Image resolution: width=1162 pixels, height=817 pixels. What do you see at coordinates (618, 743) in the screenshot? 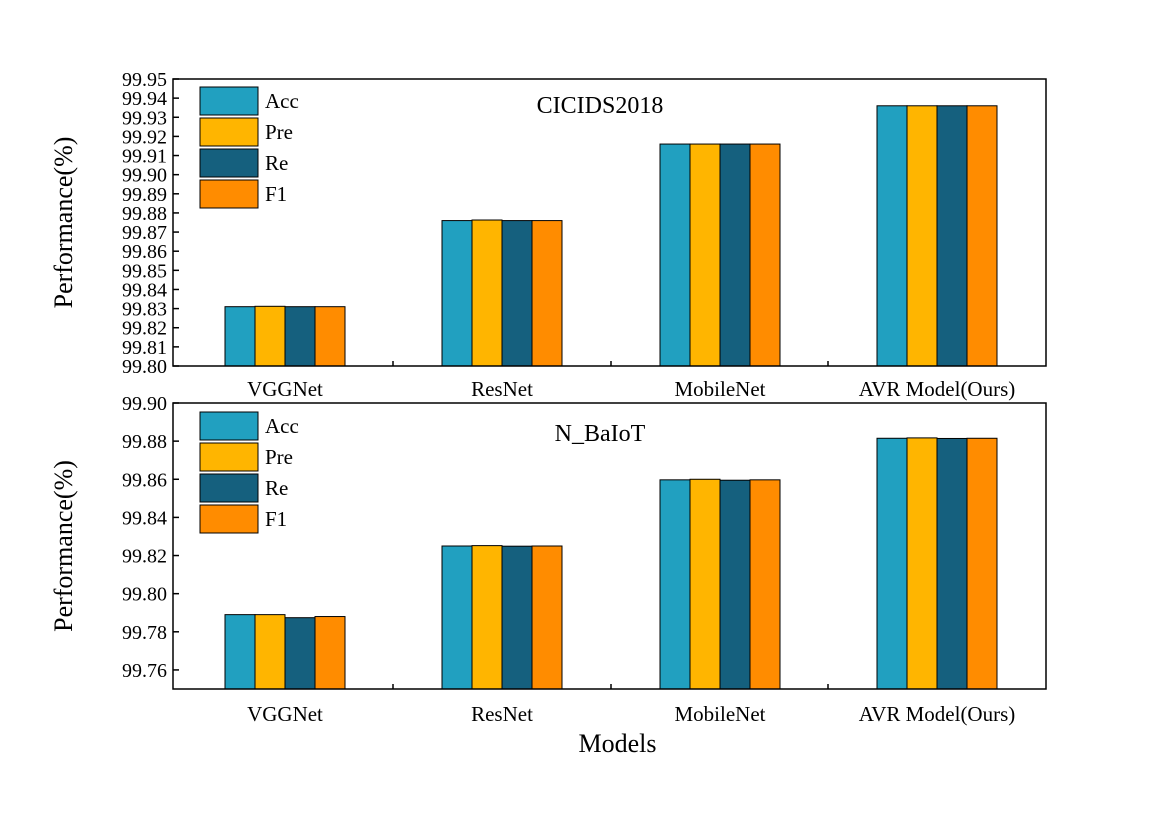
I see `x-axis-label: Models` at bounding box center [618, 743].